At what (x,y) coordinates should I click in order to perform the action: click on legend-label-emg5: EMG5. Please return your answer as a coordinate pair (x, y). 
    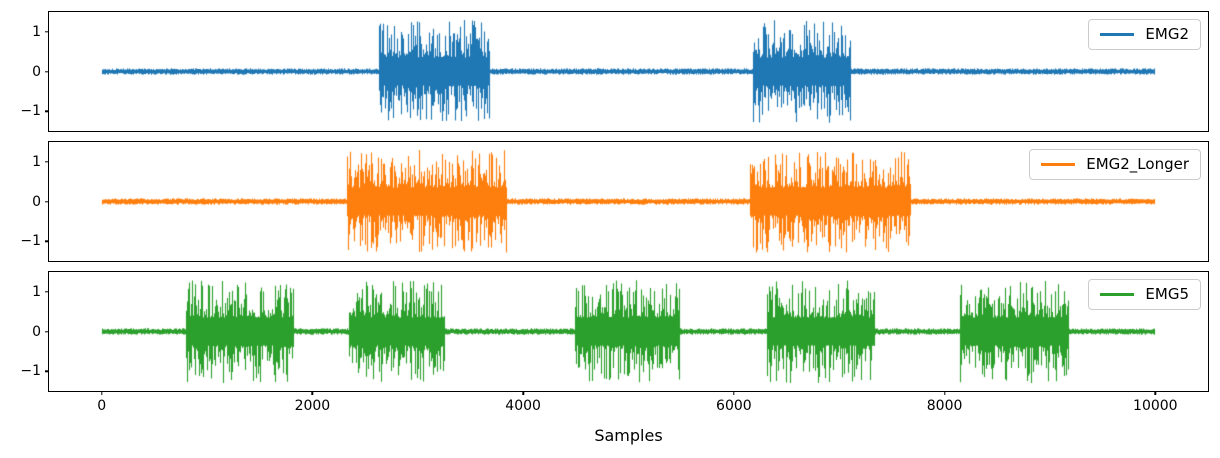
    Looking at the image, I should click on (1167, 294).